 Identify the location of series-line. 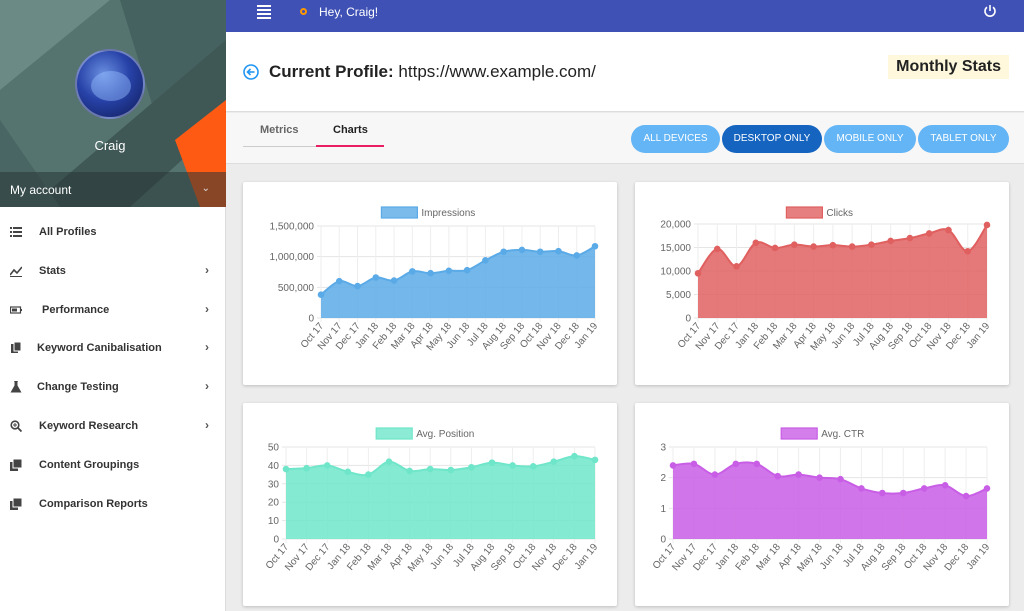
(440, 466).